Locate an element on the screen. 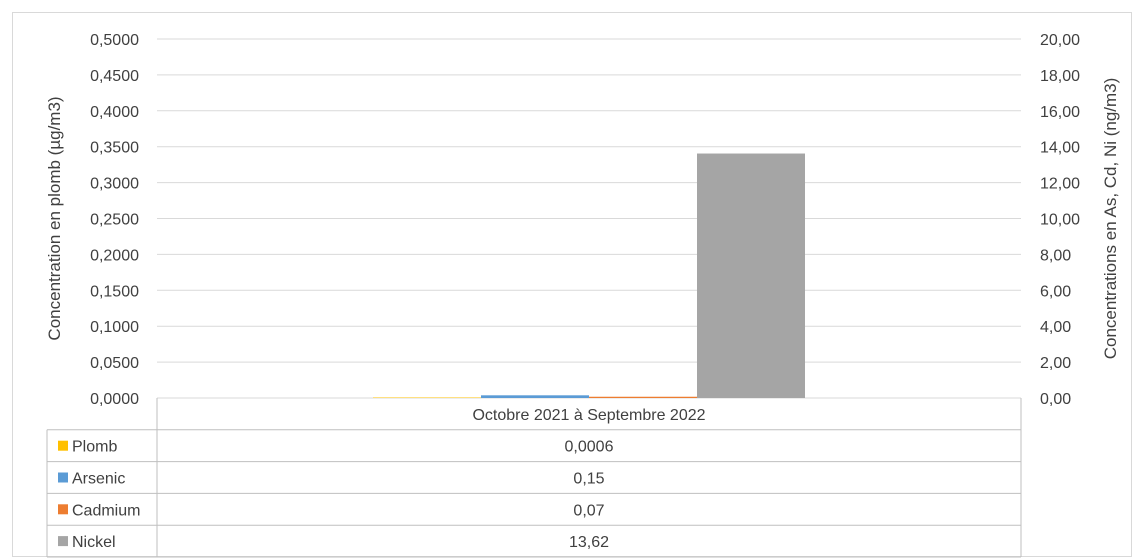 This screenshot has width=1144, height=560. right-tick-label: 16,00 is located at coordinates (1060, 112).